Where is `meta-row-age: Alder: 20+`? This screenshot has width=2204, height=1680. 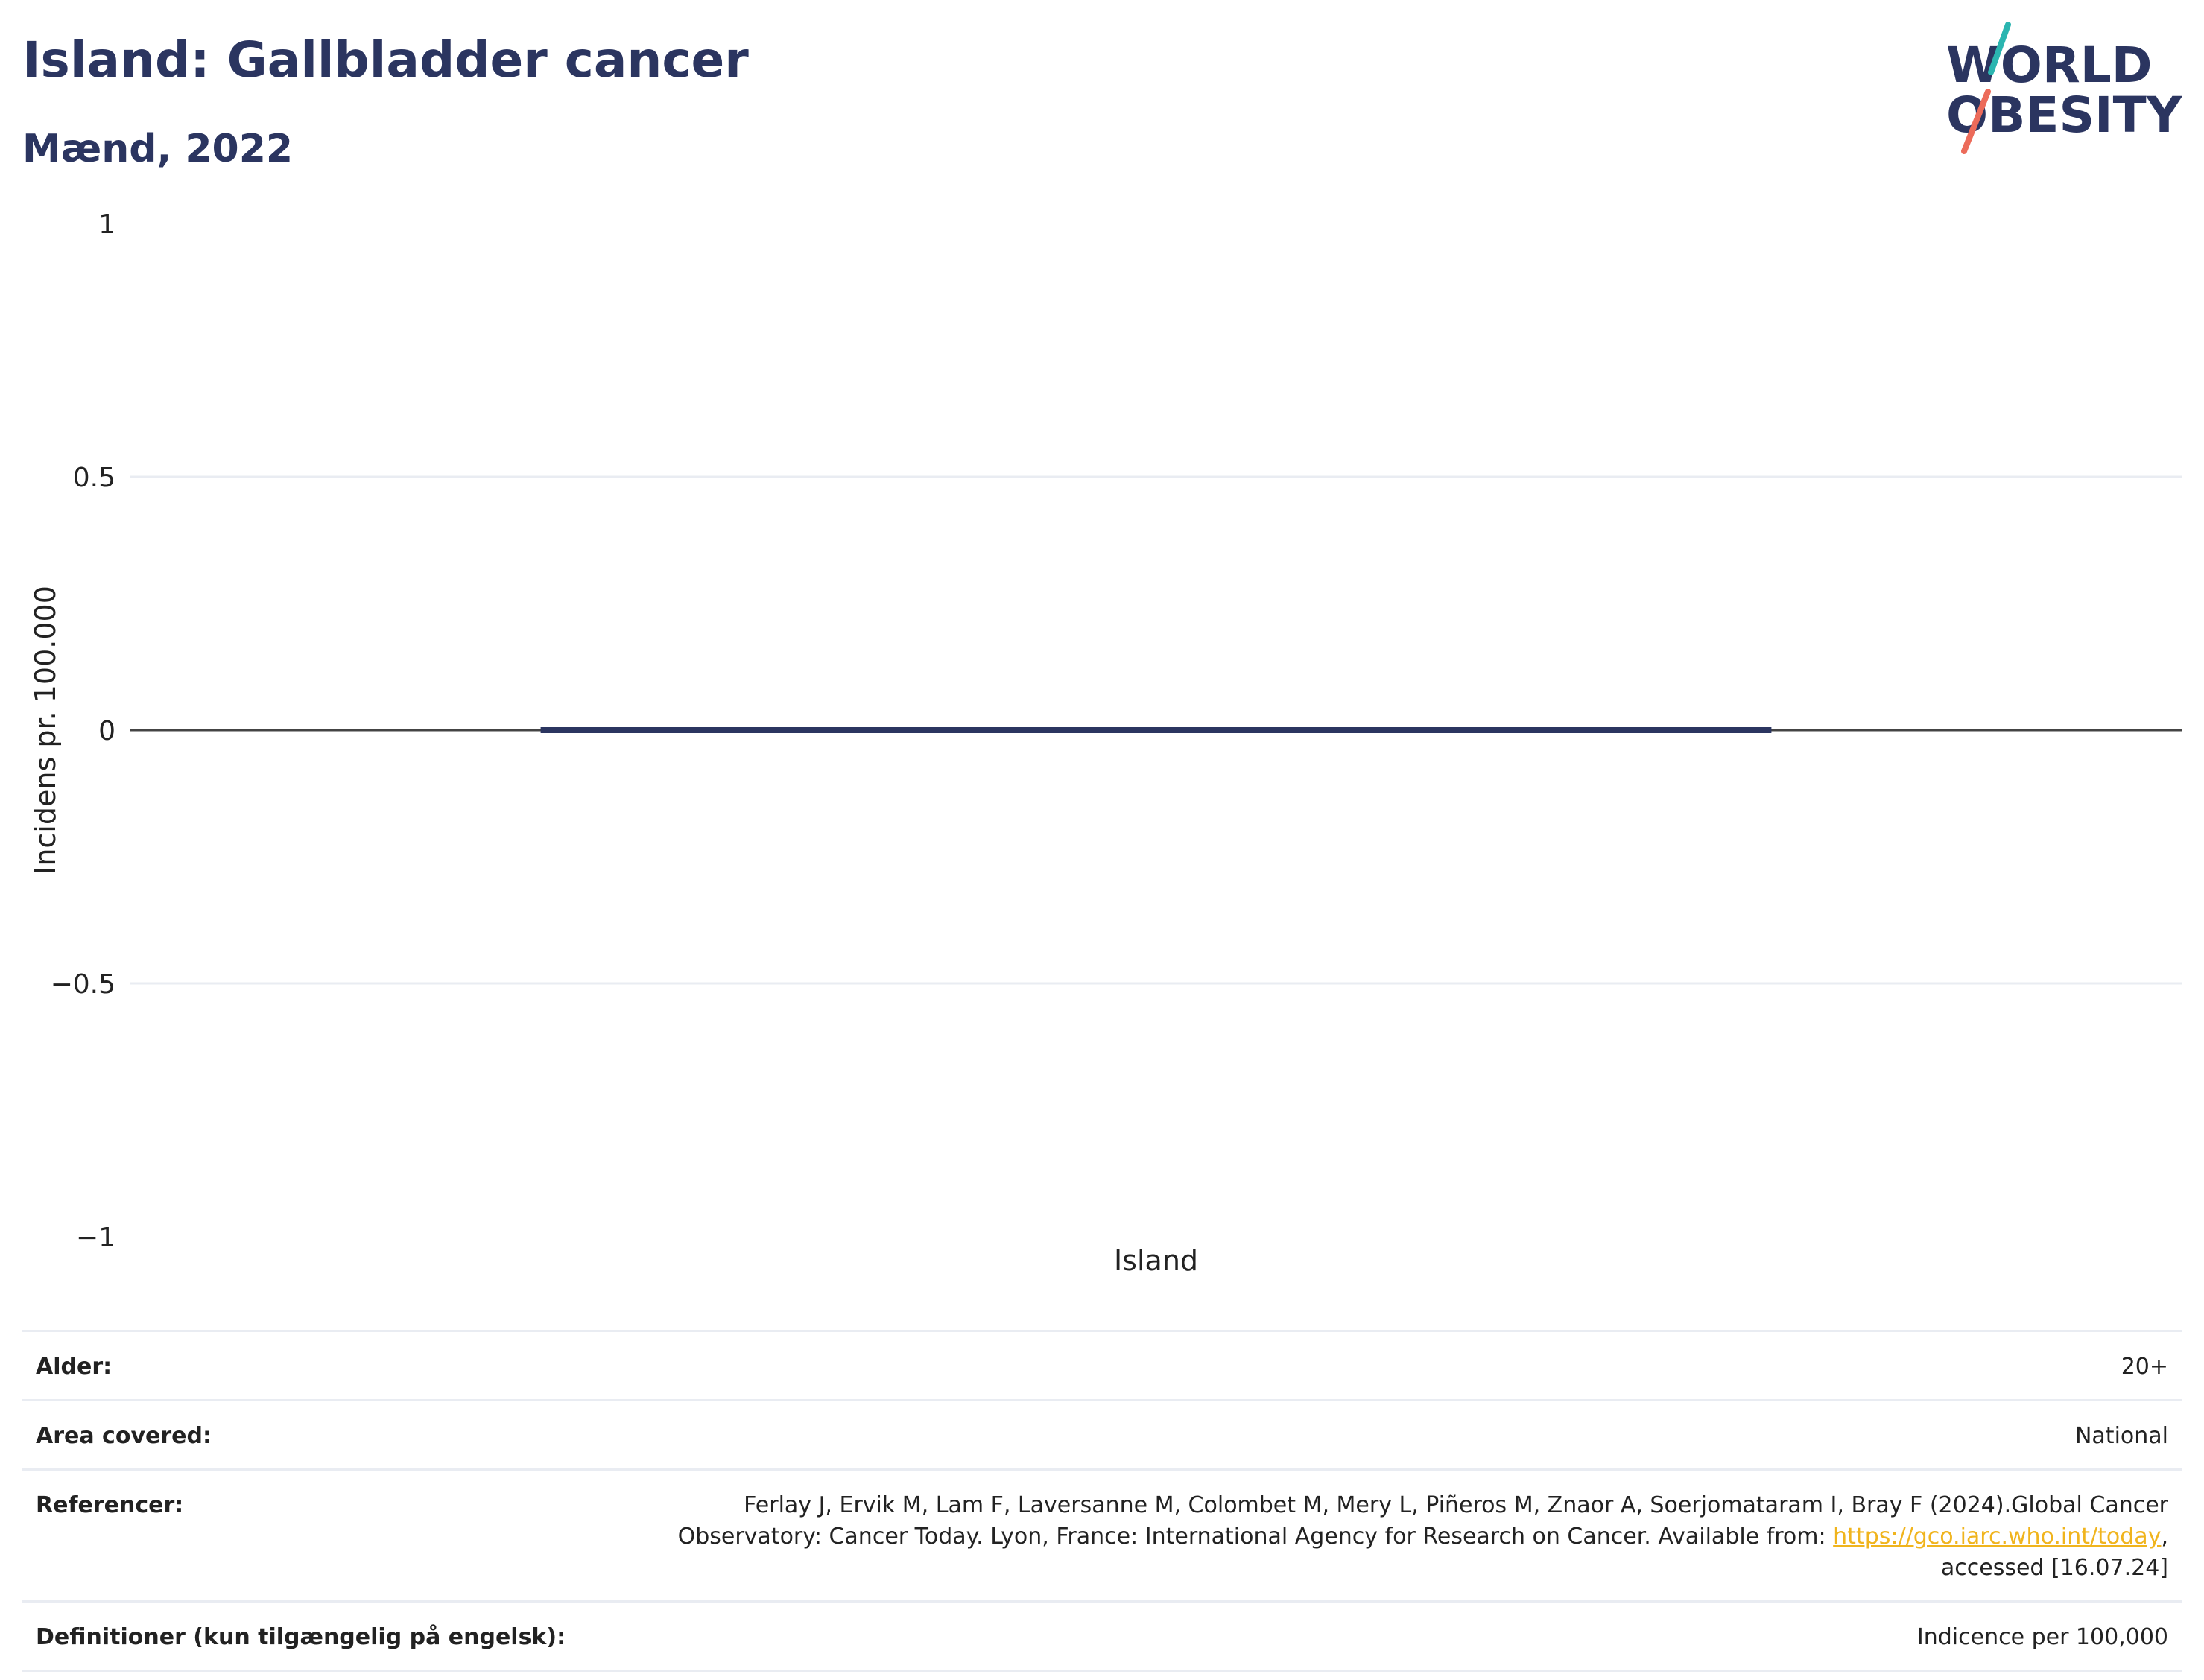 meta-row-age: Alder: 20+ is located at coordinates (1102, 1365).